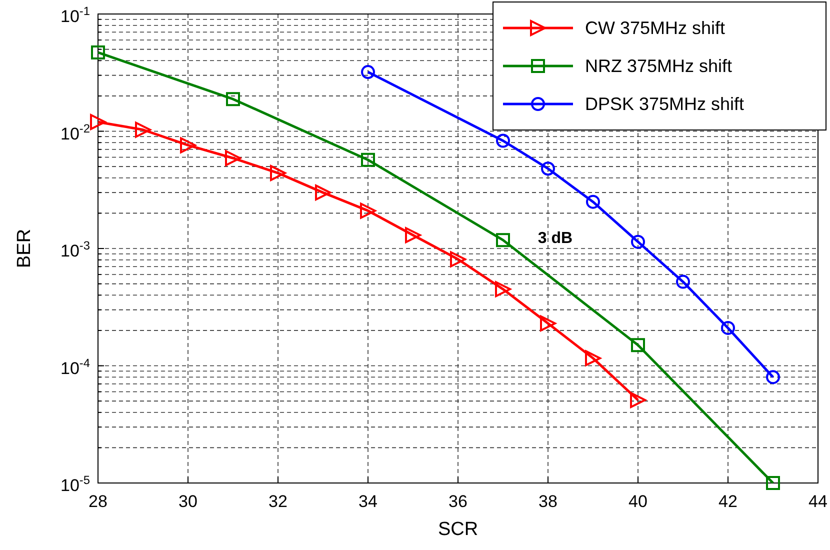 The width and height of the screenshot is (830, 550). Describe the element at coordinates (728, 501) in the screenshot. I see `x-tick-label: 42` at that location.